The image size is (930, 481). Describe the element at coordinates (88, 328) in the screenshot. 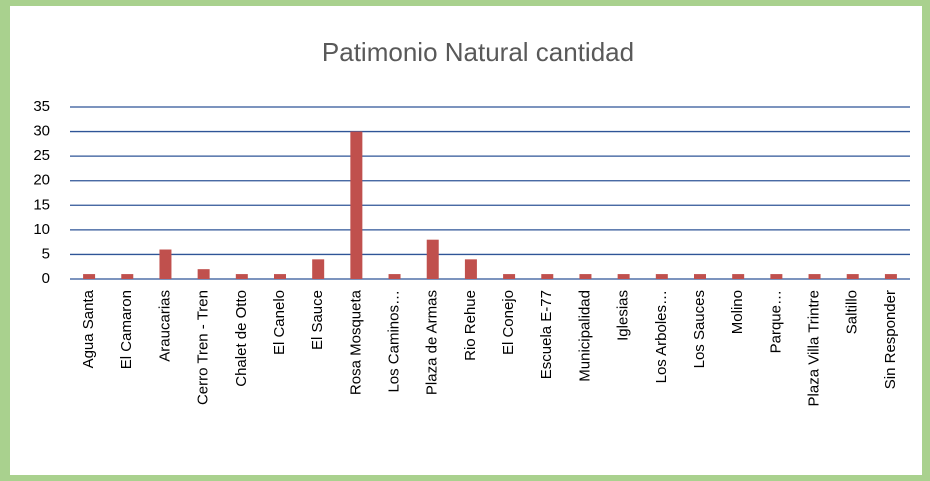

I see `x-tick-label: Agua Santa` at that location.